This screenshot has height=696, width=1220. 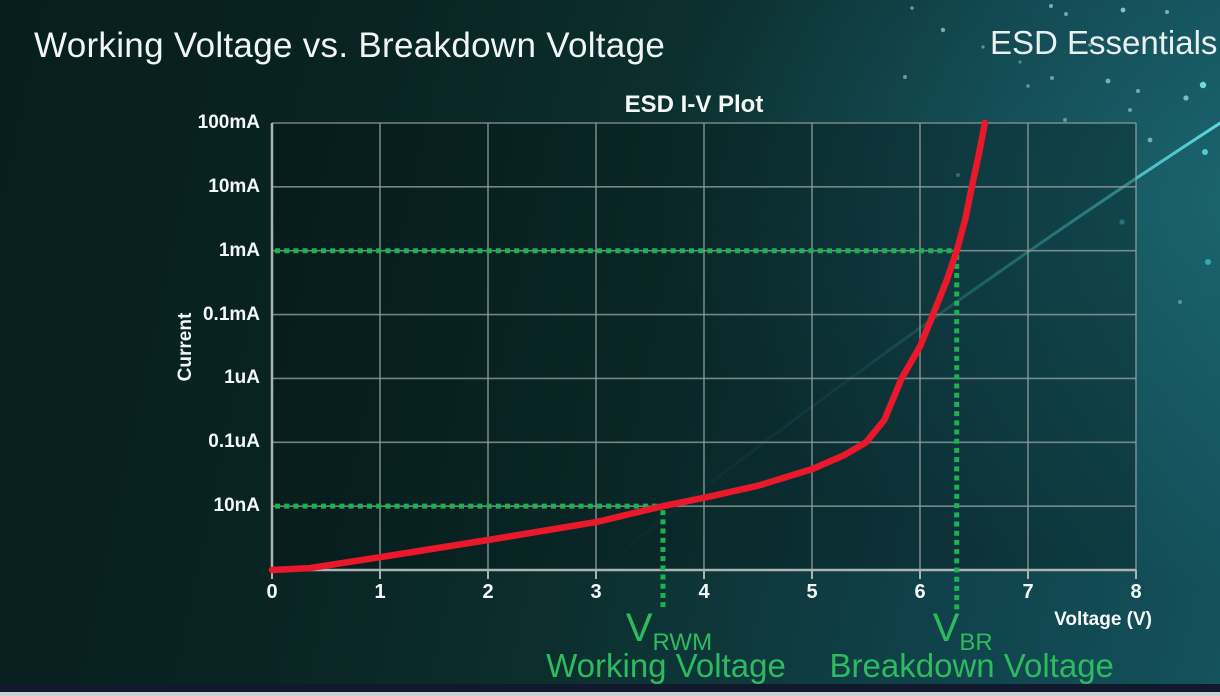 I want to click on x-tick-label-2: 2, so click(x=488, y=592).